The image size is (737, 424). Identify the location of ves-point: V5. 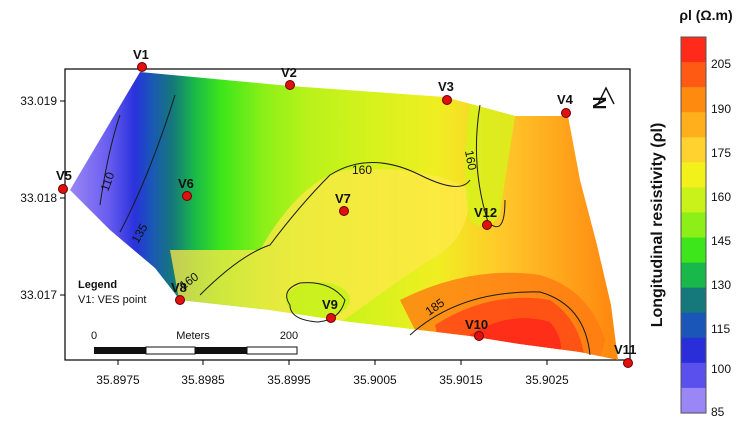
(64, 181).